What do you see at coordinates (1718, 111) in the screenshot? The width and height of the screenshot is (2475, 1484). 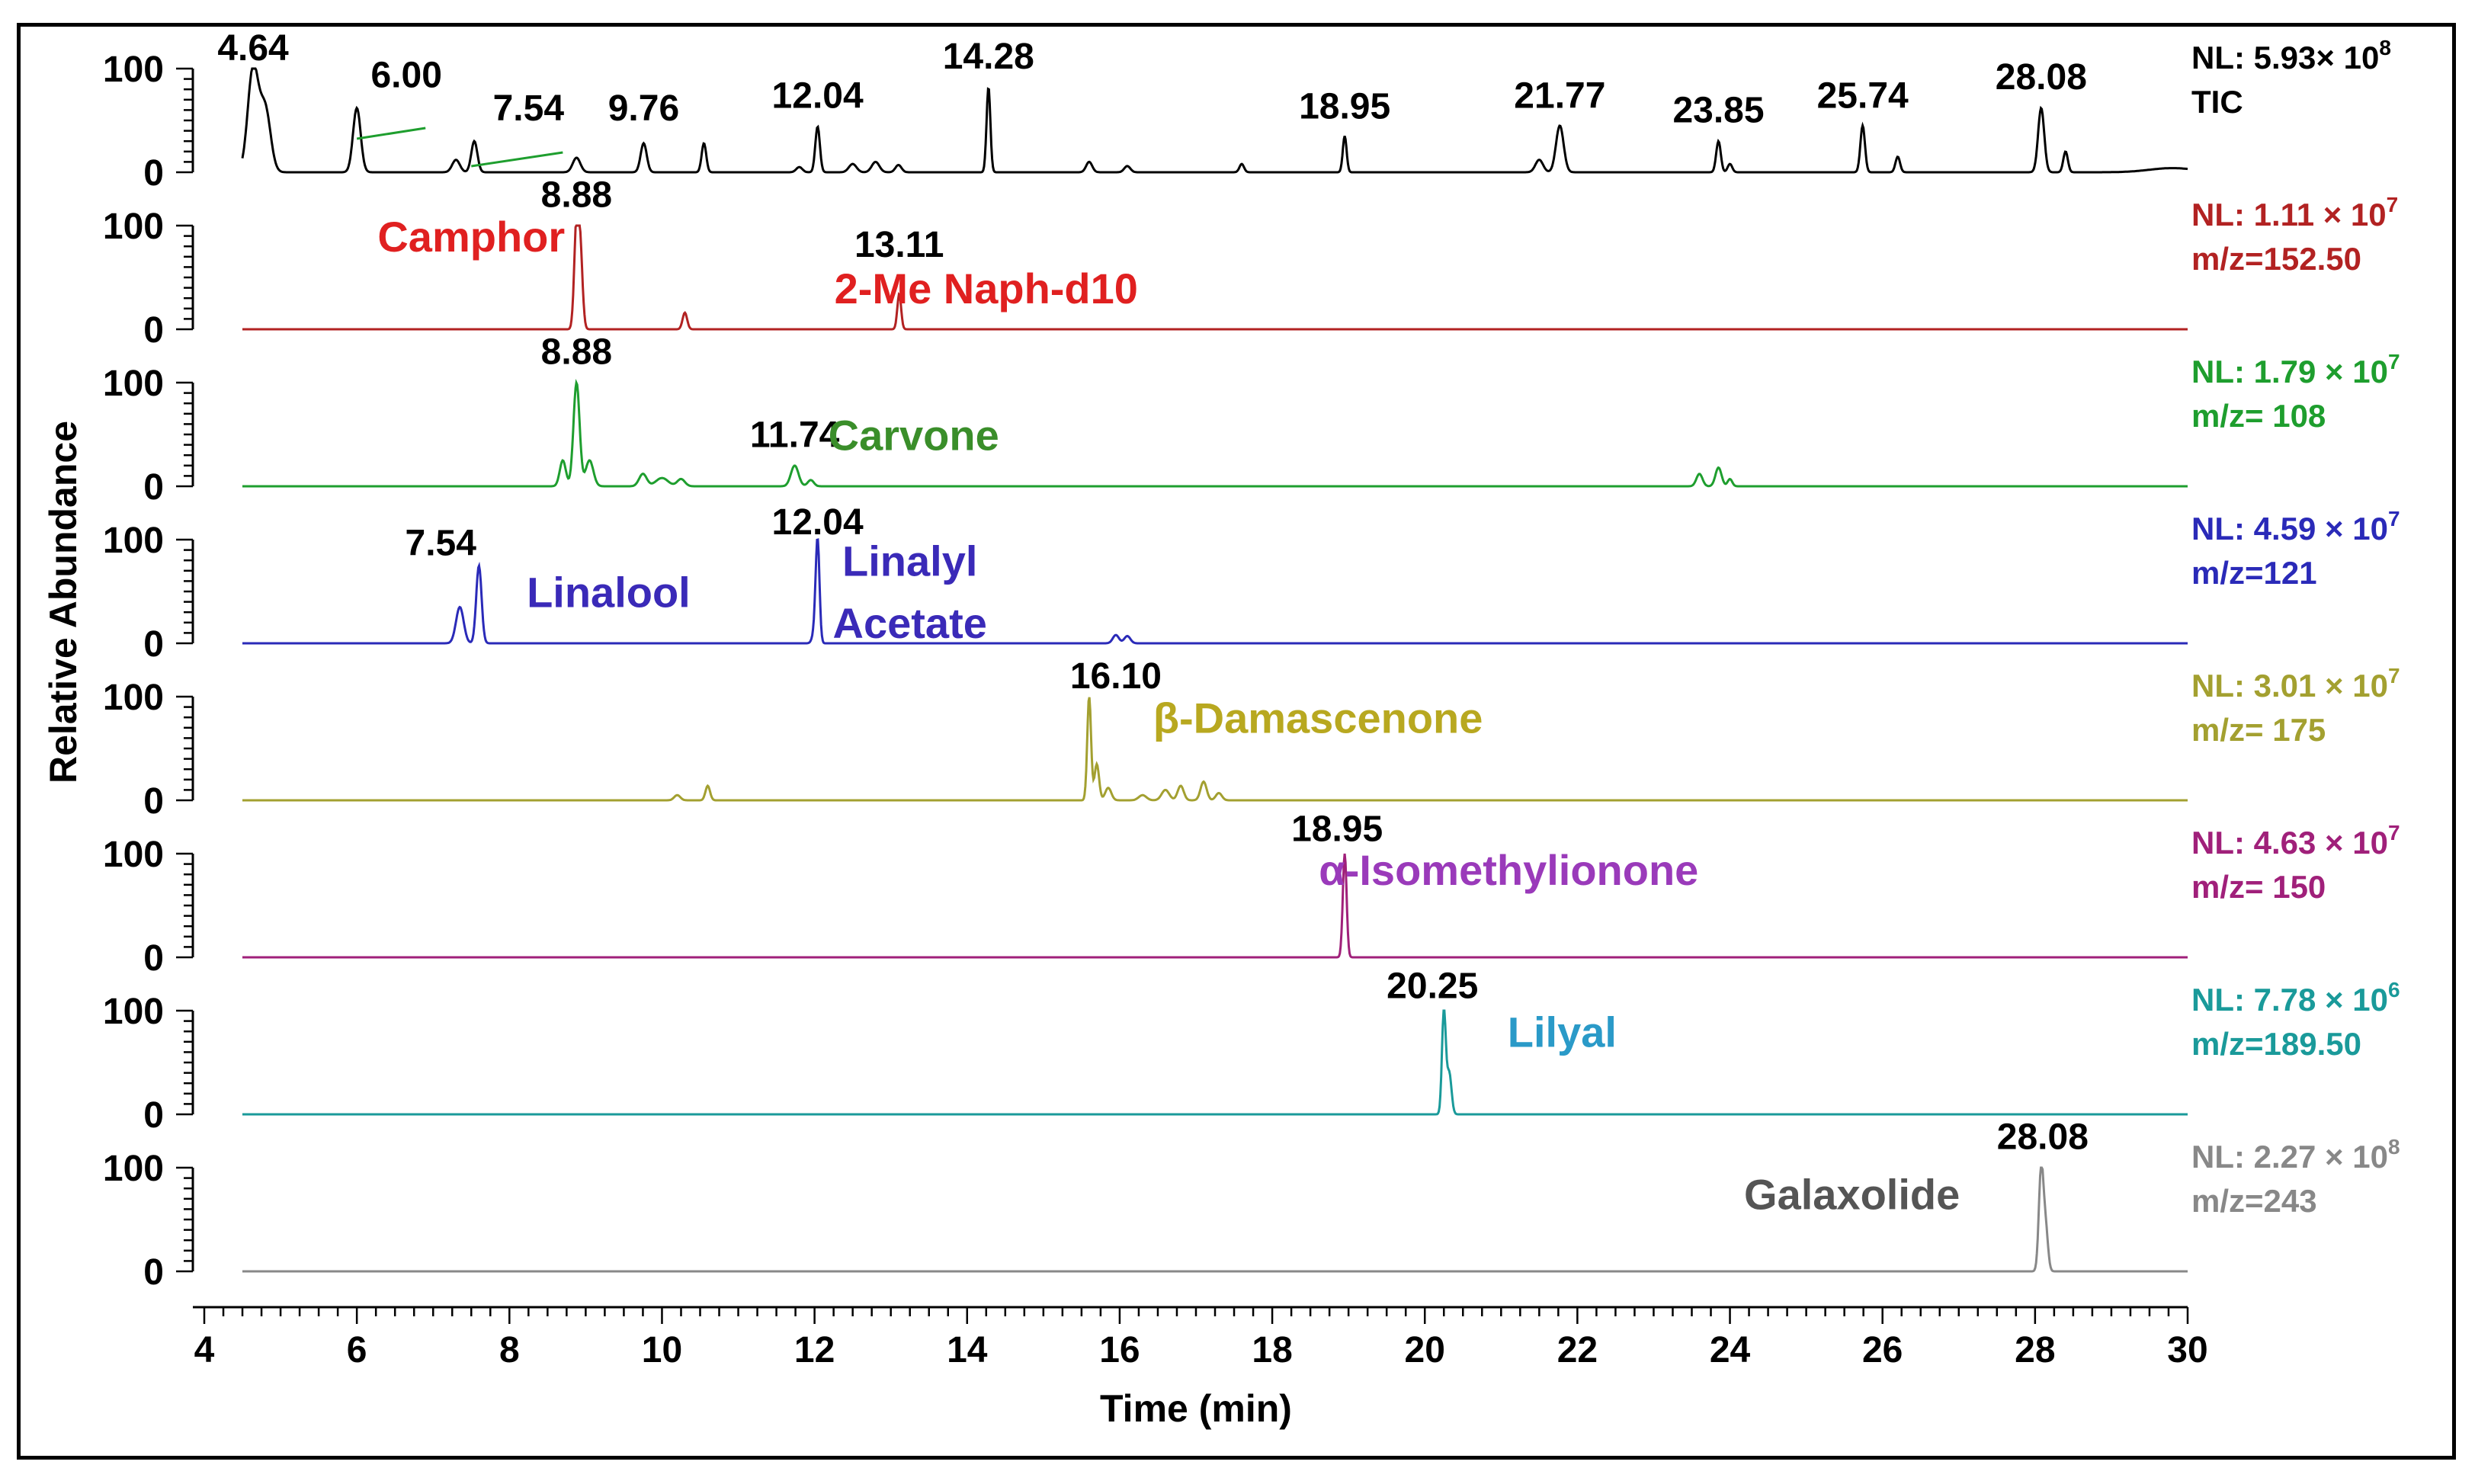 I see `peak-label: 23.85` at bounding box center [1718, 111].